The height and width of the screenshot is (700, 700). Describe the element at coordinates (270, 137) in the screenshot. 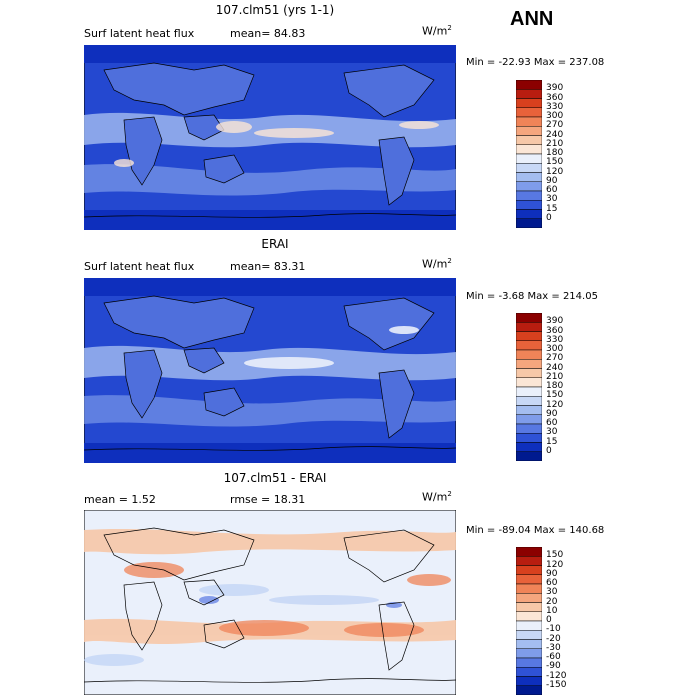

I see `panel-1-map` at that location.